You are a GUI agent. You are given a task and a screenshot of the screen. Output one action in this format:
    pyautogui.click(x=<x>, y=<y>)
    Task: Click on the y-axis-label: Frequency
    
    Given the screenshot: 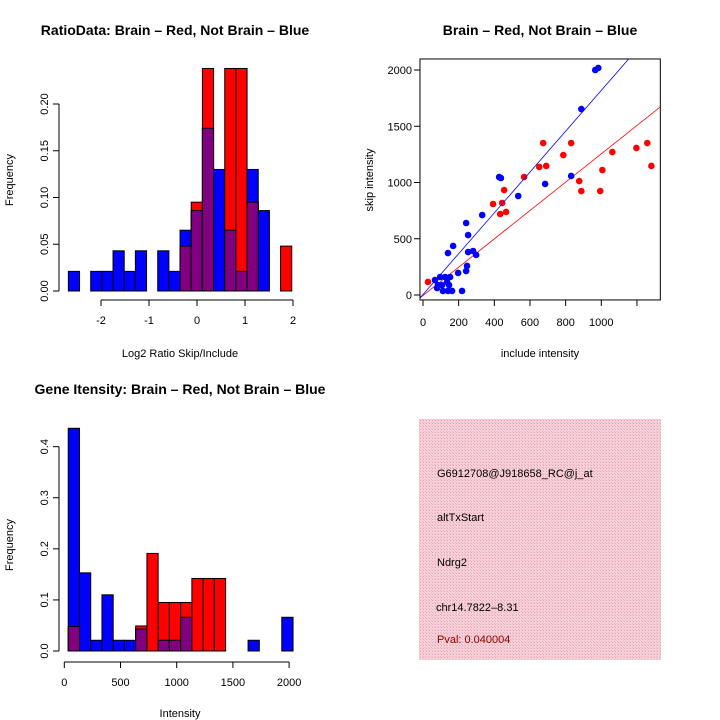 What is the action you would take?
    pyautogui.click(x=10, y=545)
    